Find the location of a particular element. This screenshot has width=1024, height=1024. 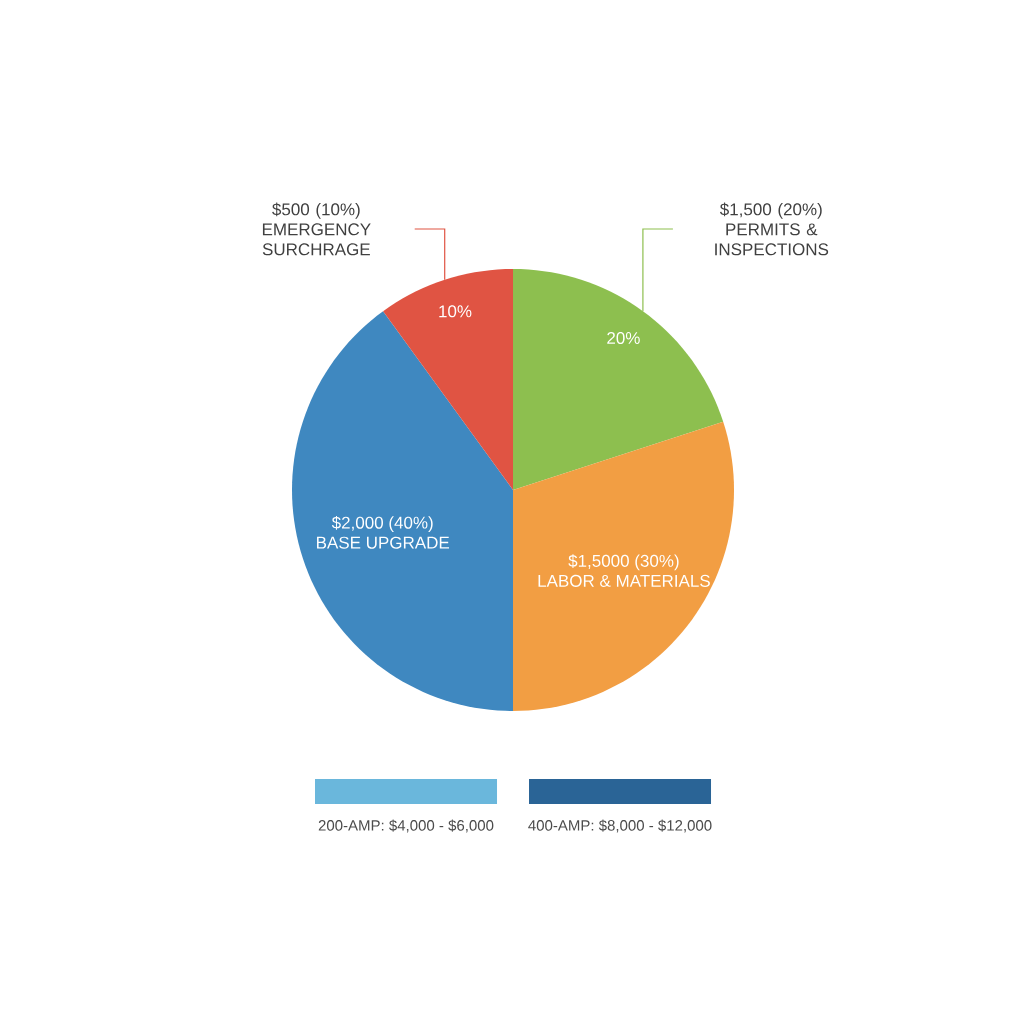

text: 200-AMP: $4,000 - $6,000 is located at coordinates (406, 826).